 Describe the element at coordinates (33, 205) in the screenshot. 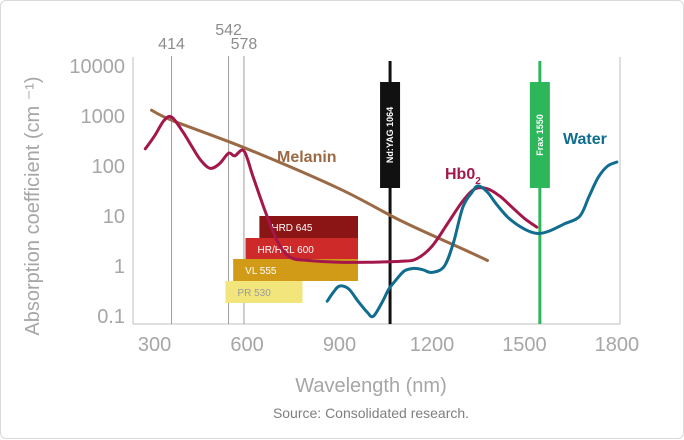

I see `y-axis-label: Absorption coefficient (cm ⁻¹)` at that location.